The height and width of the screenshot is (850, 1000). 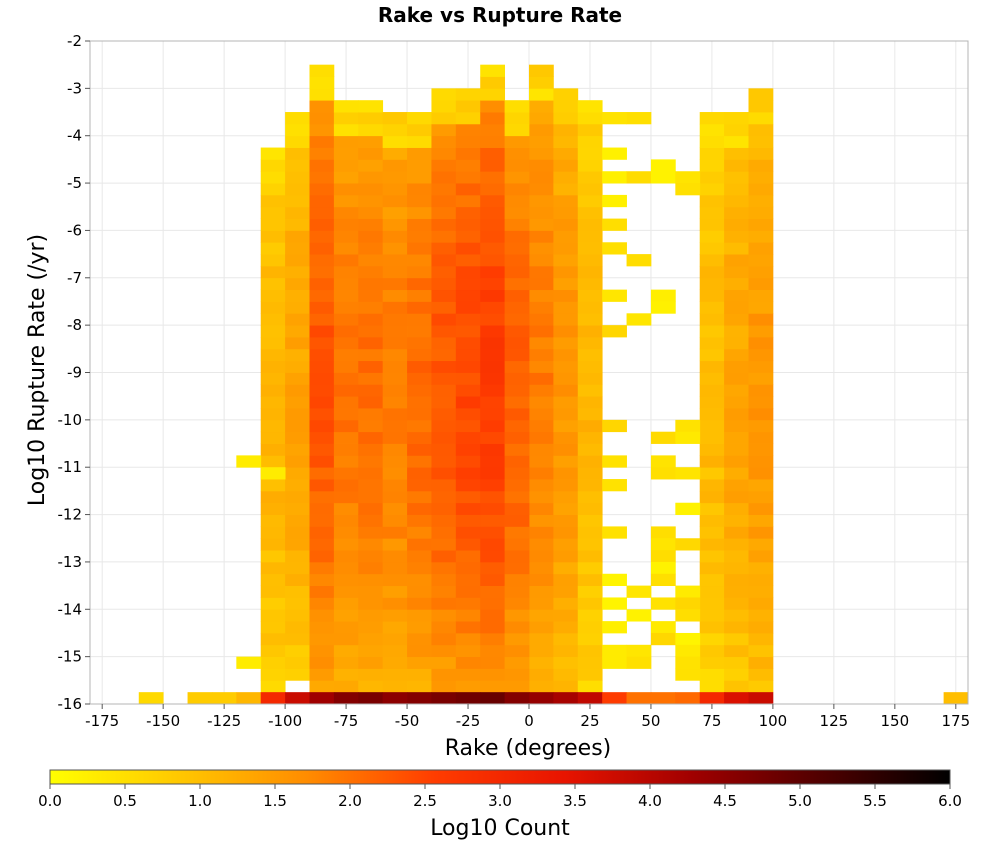 I want to click on colorbar-label: Log10 Count, so click(x=500, y=828).